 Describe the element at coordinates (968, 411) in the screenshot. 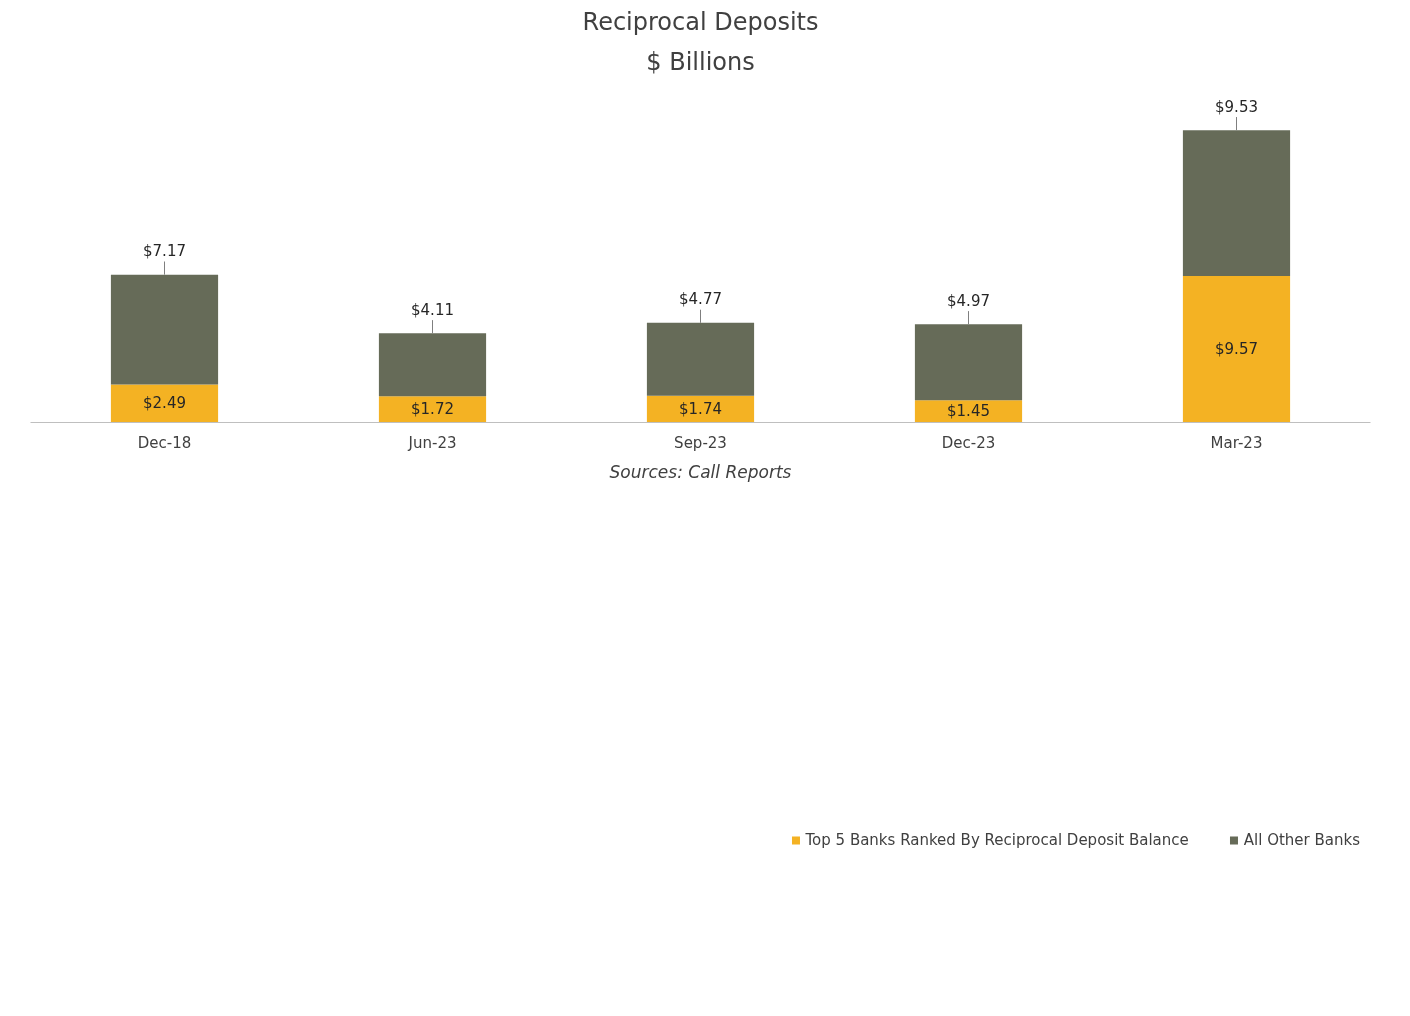

I see `data-label: $1.45` at that location.